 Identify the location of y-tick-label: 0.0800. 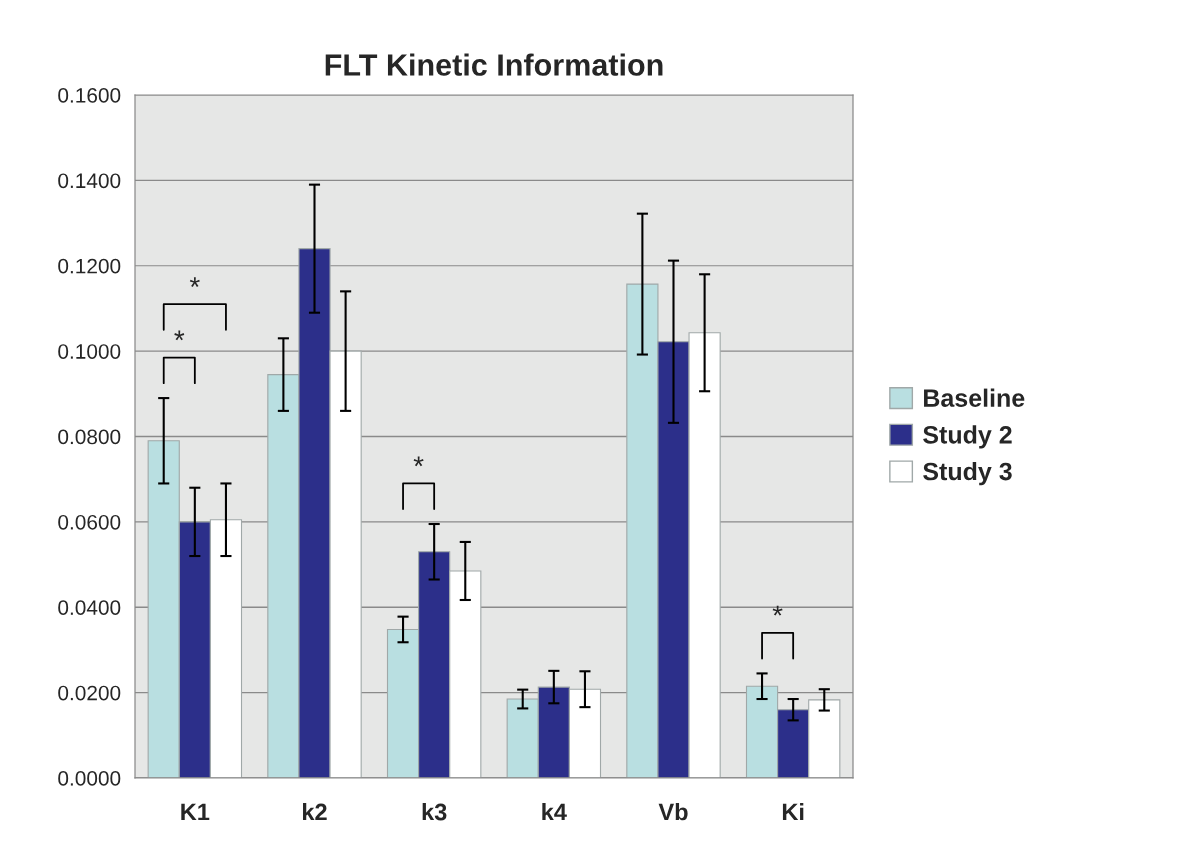
(89, 437).